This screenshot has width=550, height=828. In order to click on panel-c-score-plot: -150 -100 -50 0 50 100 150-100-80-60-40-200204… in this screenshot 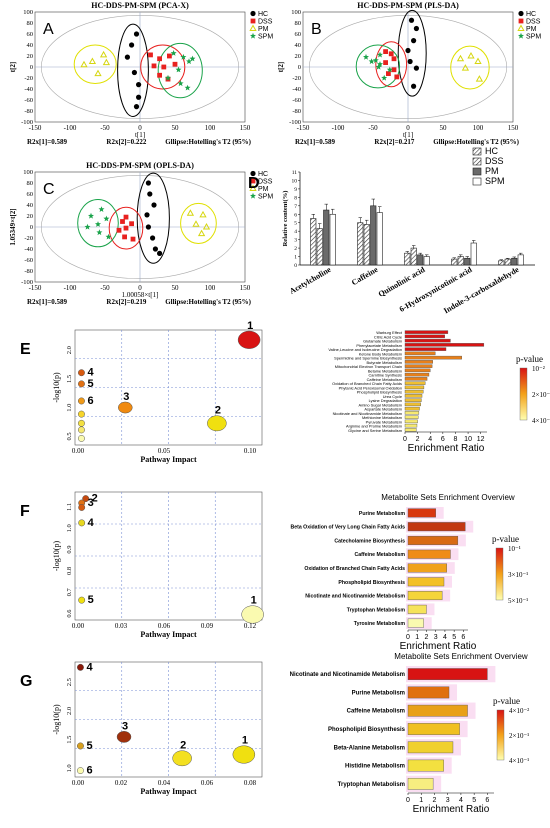, I will do `click(141, 233)`.